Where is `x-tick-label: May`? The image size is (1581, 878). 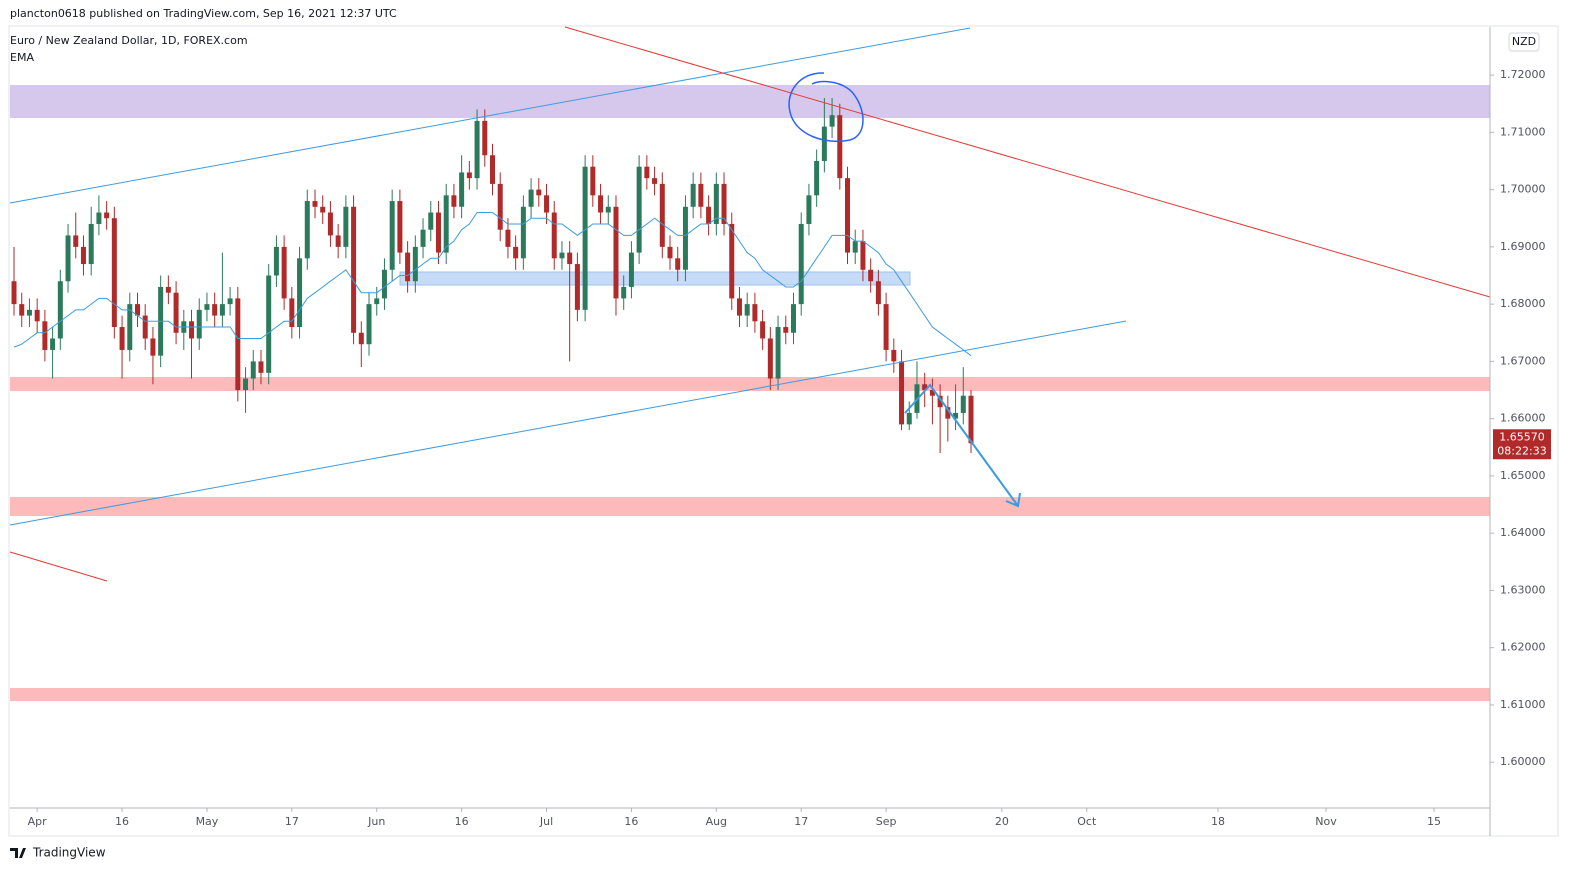
x-tick-label: May is located at coordinates (207, 821).